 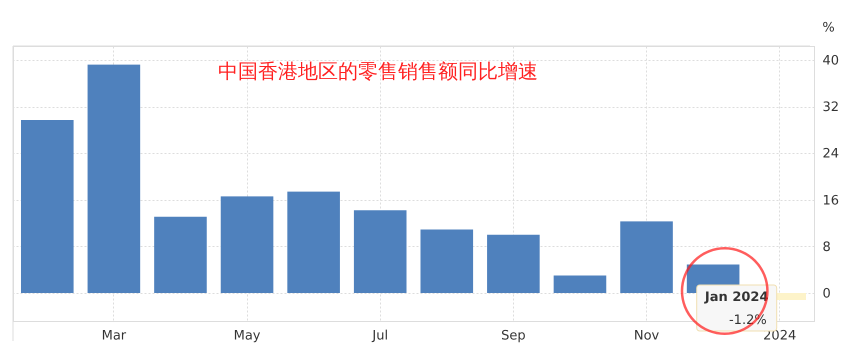 I want to click on x-tick-label: Nov, so click(x=647, y=336).